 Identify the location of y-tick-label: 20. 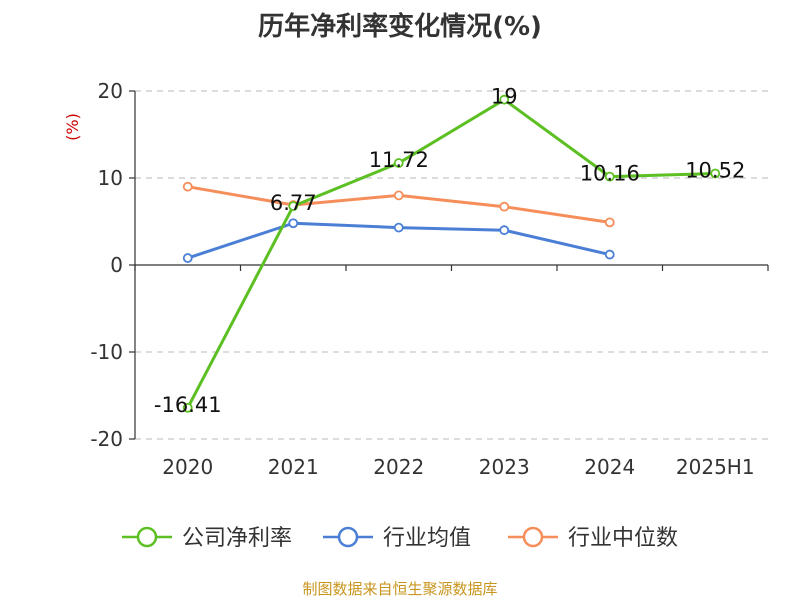
(110, 91).